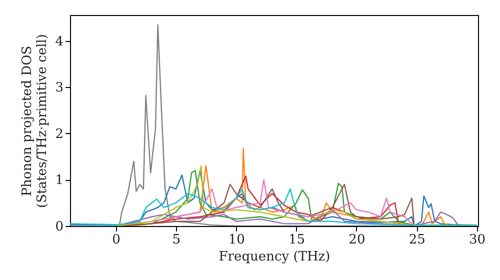 This screenshot has width=500, height=280. I want to click on y-tick-label: 2, so click(59, 134).